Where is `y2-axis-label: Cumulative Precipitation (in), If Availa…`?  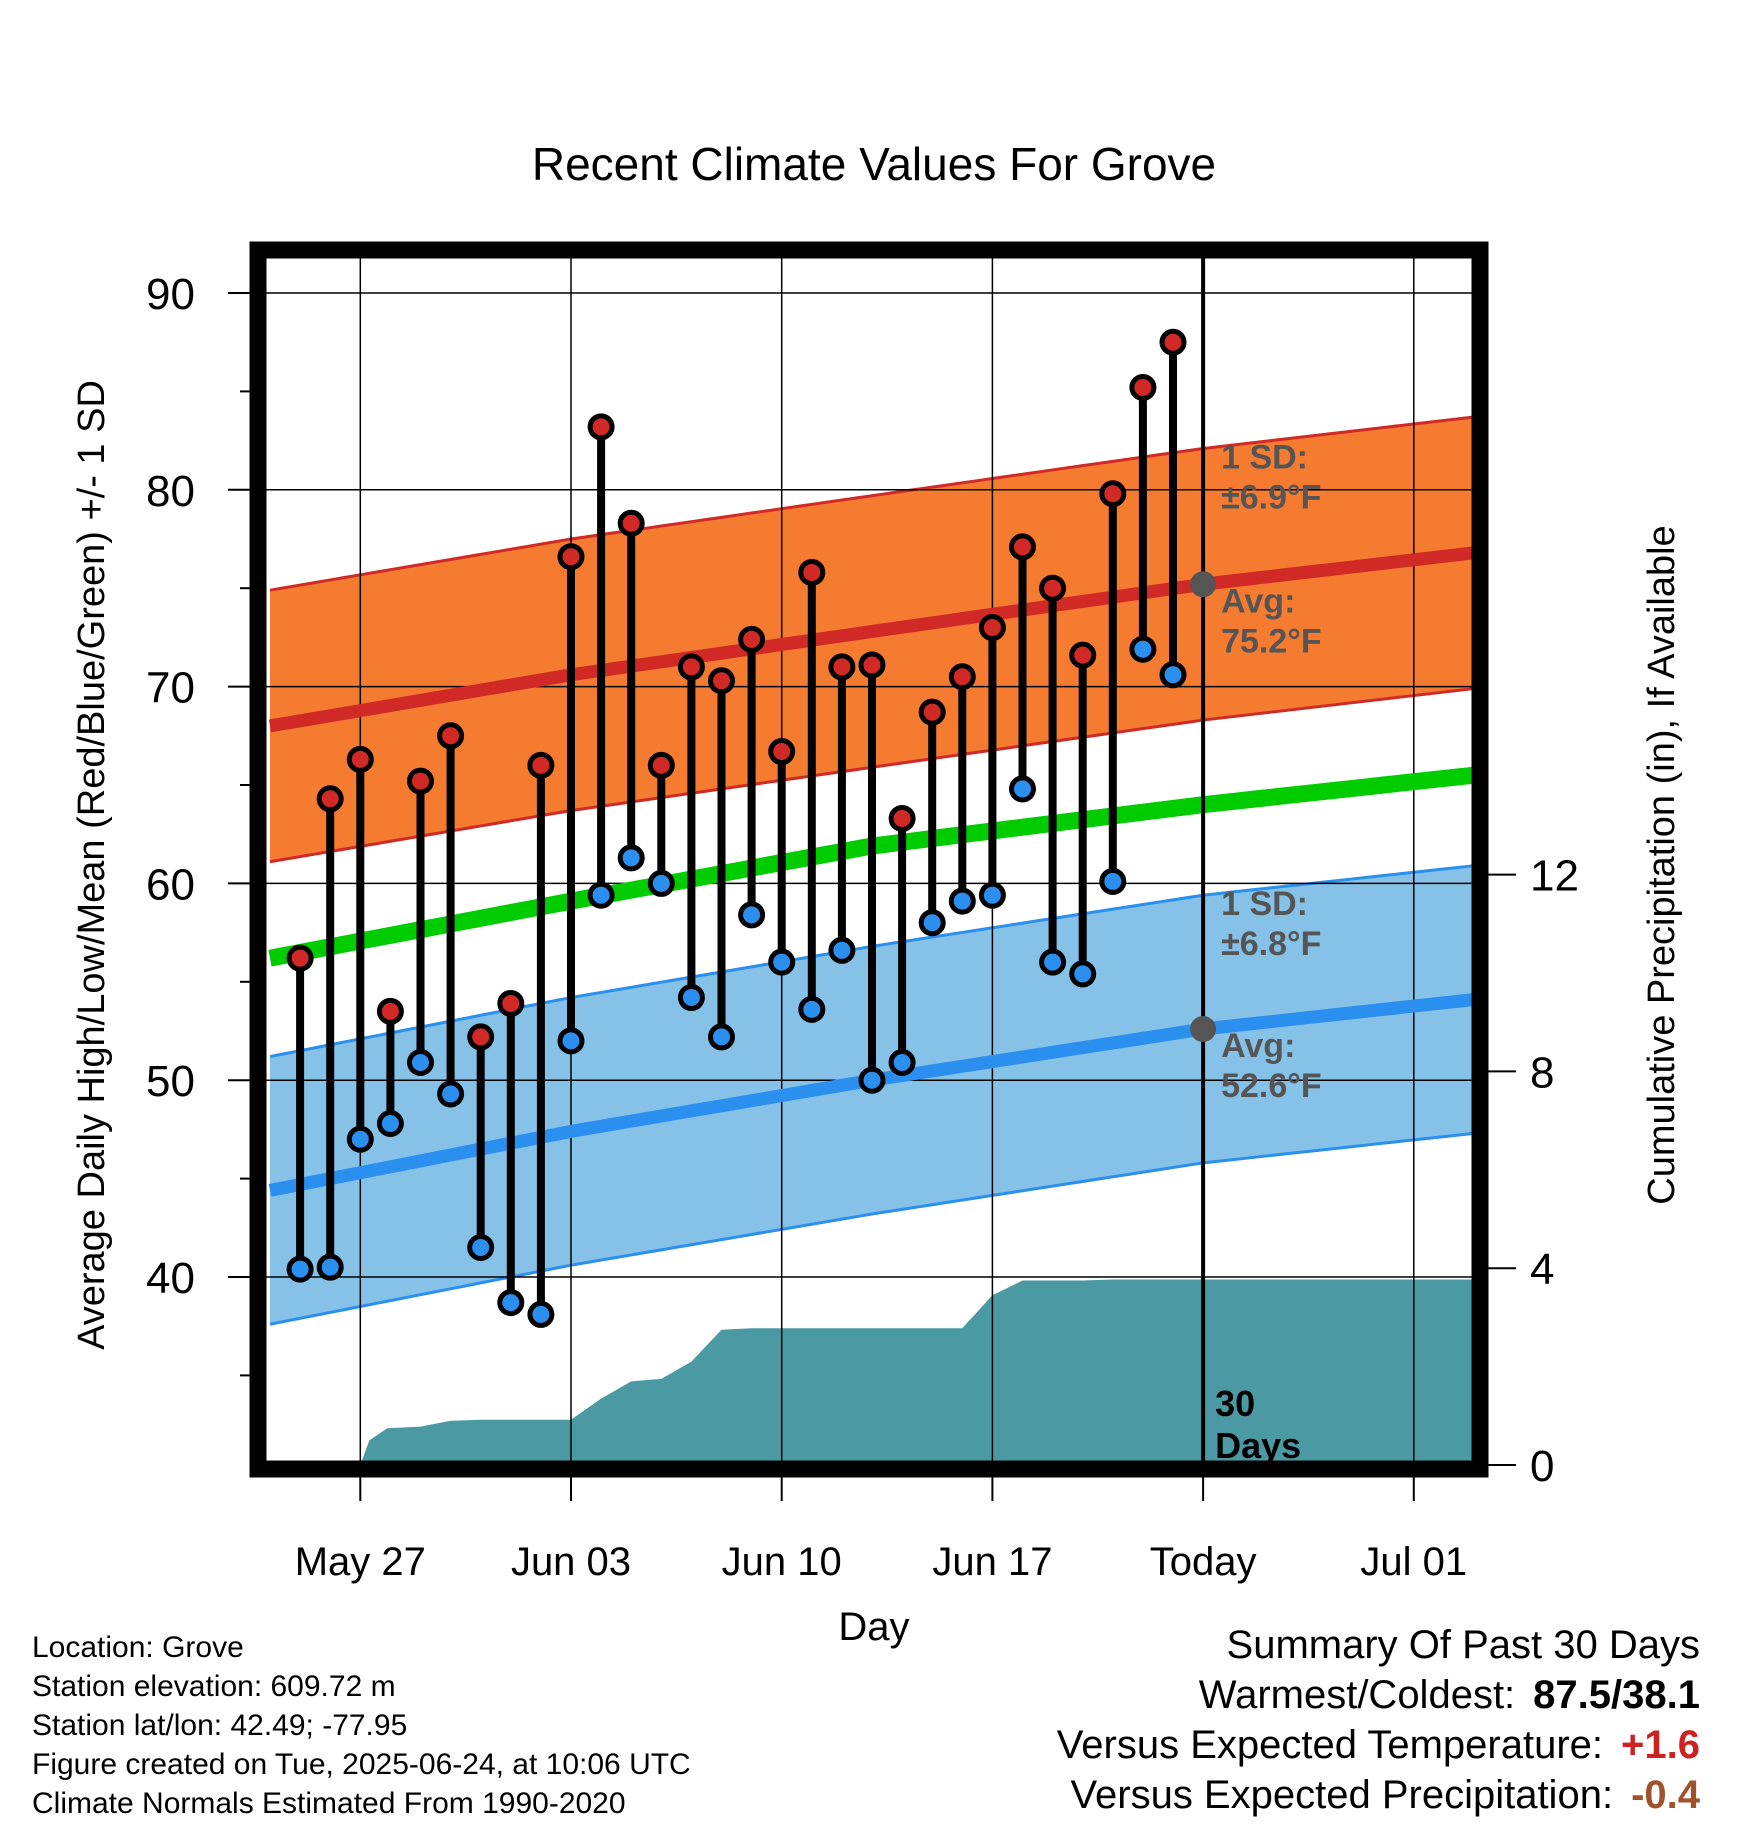
y2-axis-label: Cumulative Precipitation (in), If Availa… is located at coordinates (1662, 864).